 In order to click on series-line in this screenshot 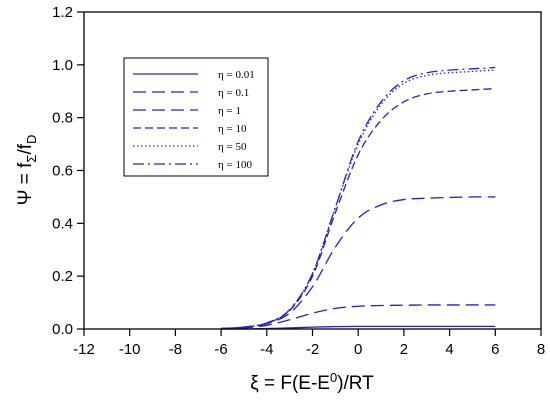, I will do `click(358, 317)`.